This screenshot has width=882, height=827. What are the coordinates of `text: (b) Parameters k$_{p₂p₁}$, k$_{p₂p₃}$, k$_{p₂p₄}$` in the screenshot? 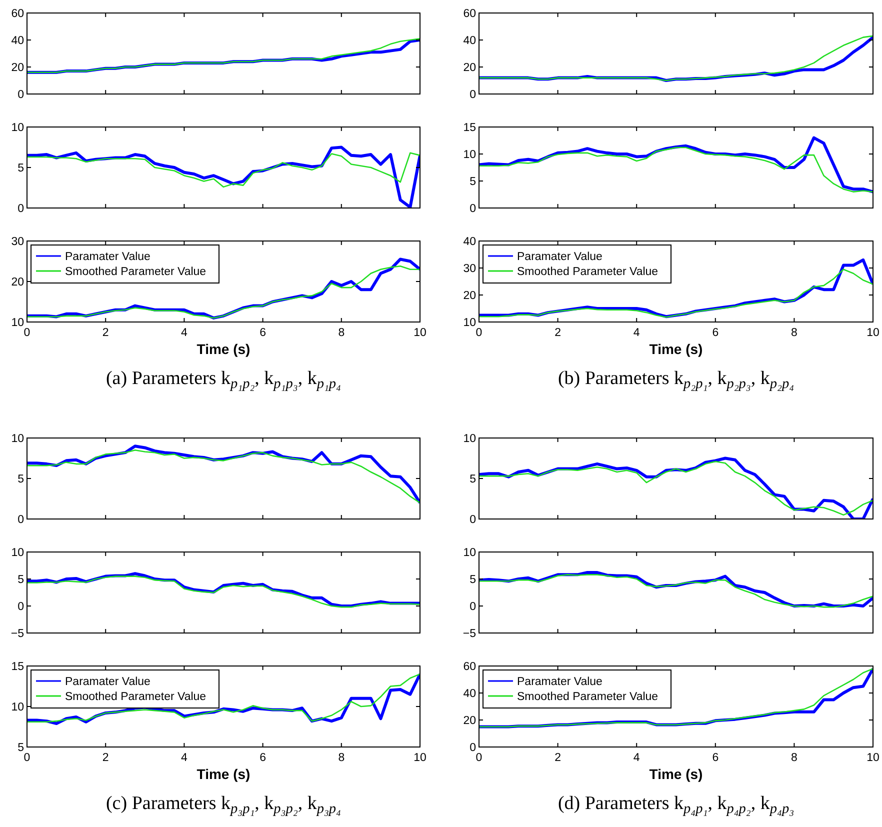 It's located at (676, 380).